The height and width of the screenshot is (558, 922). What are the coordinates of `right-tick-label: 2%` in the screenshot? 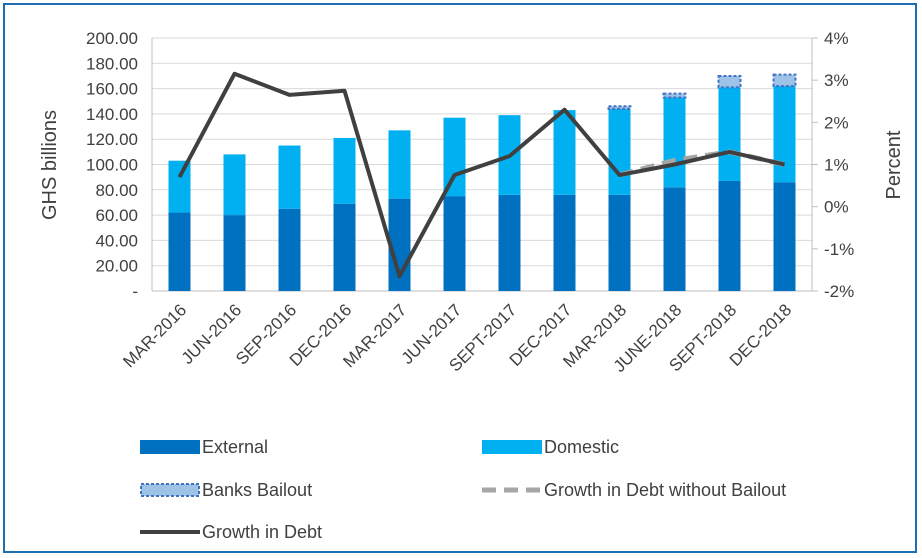 It's located at (836, 122).